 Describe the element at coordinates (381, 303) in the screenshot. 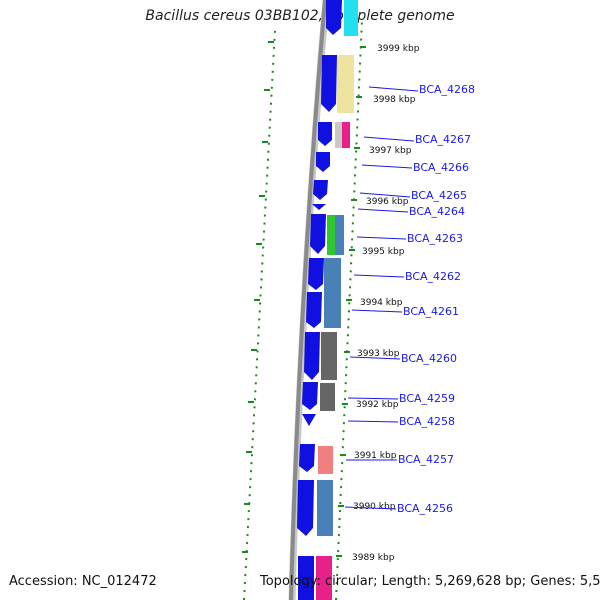

I see `kbp-label: 3994 kbp` at that location.